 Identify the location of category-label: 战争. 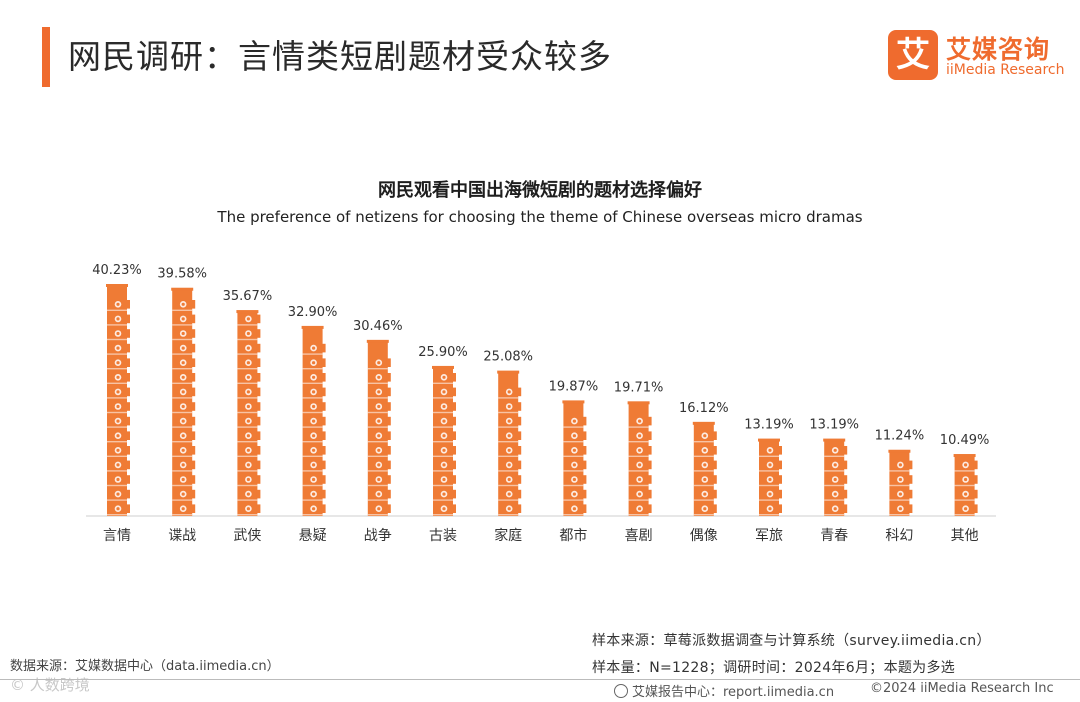
(378, 536).